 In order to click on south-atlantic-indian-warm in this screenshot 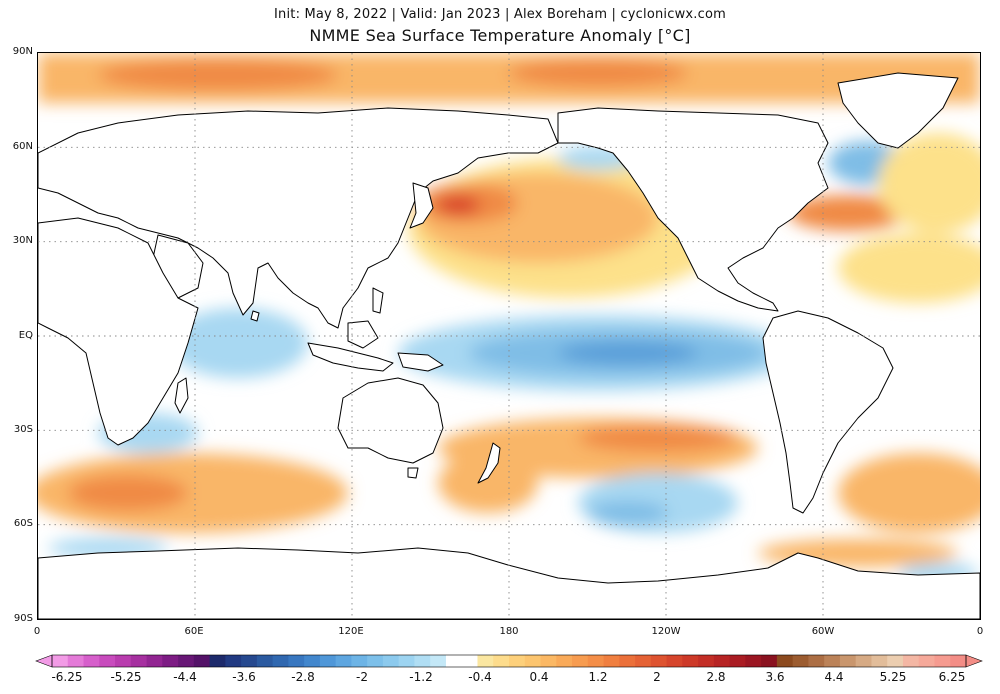, I will do `click(193, 493)`.